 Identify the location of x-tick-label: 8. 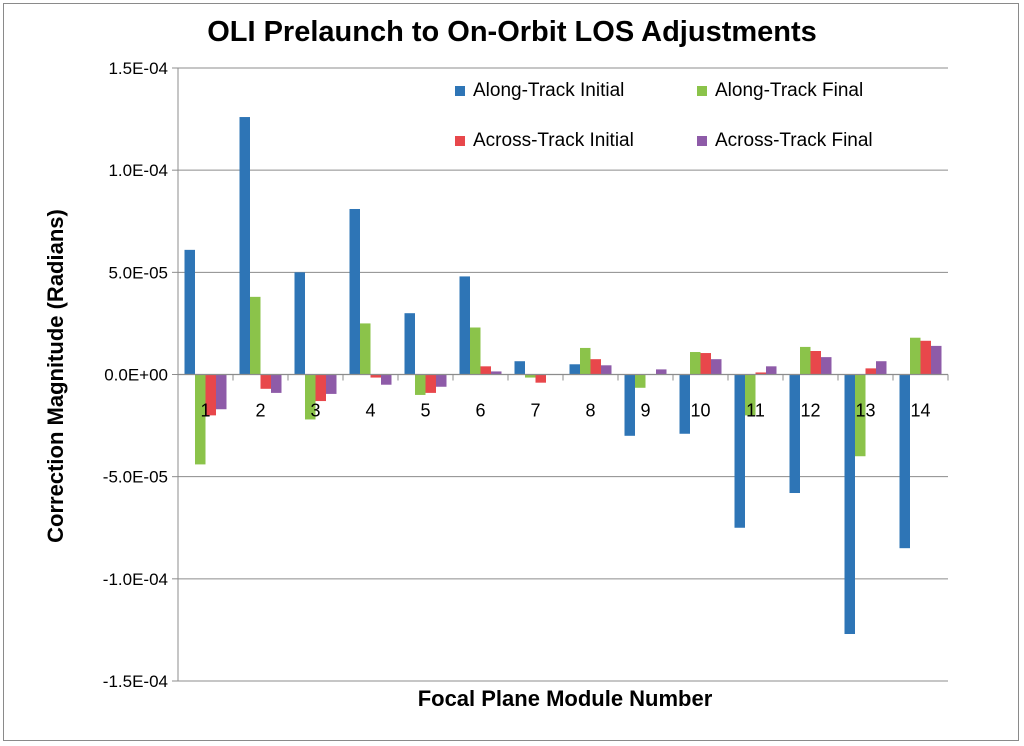
(590, 411).